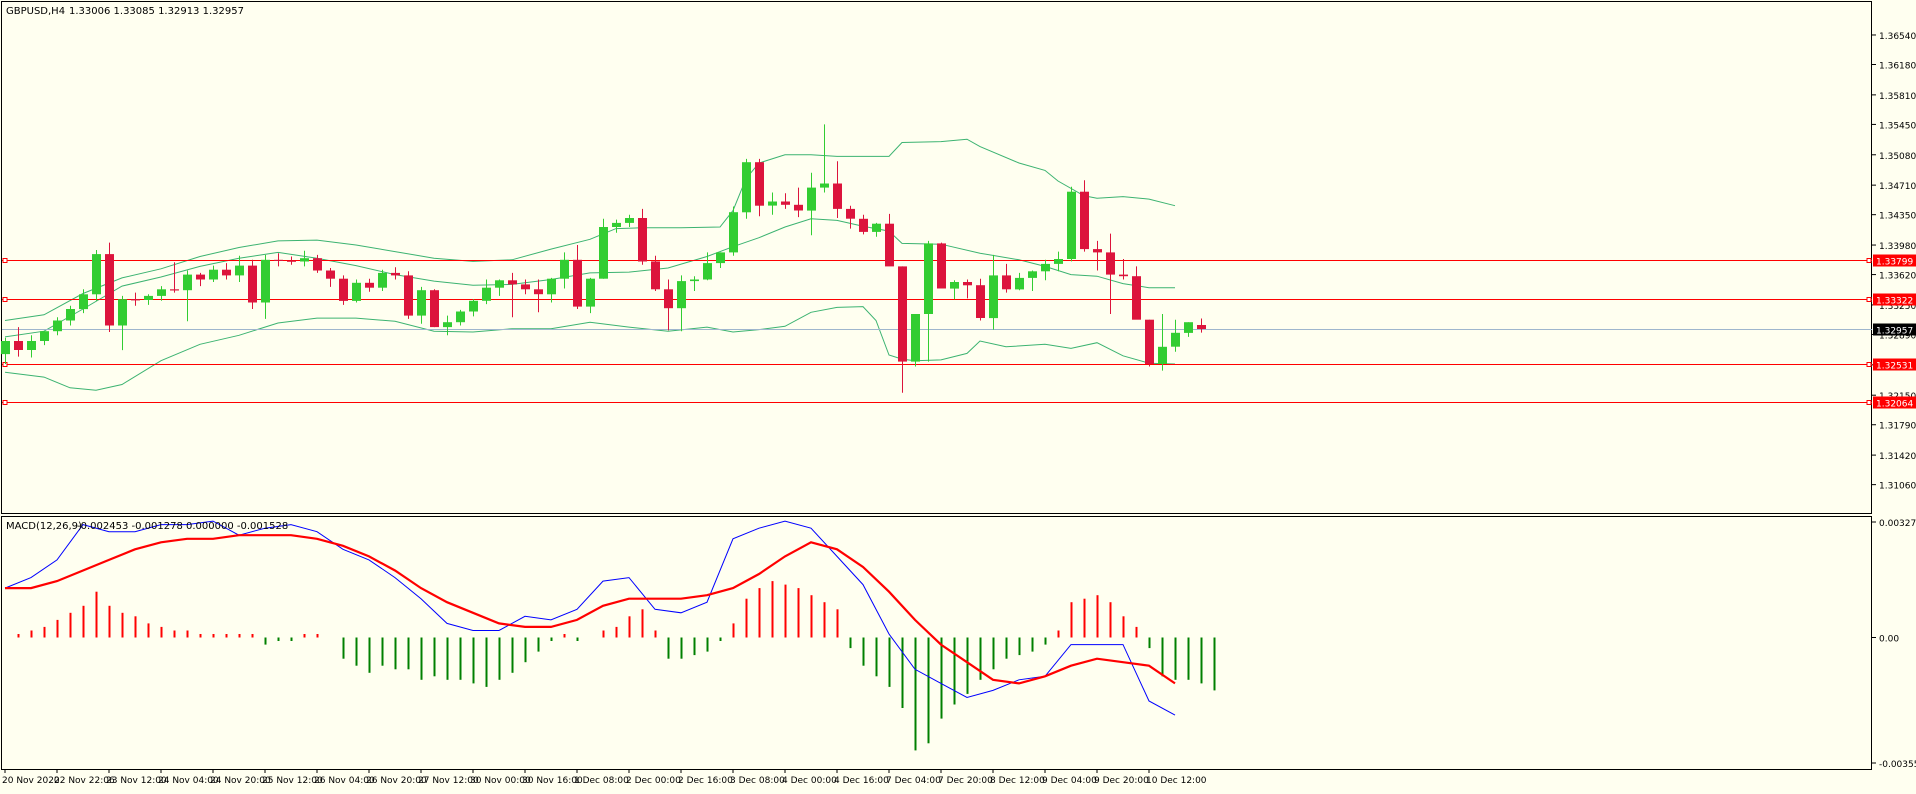  Describe the element at coordinates (1897, 157) in the screenshot. I see `price-tick-label: 1.35080` at that location.